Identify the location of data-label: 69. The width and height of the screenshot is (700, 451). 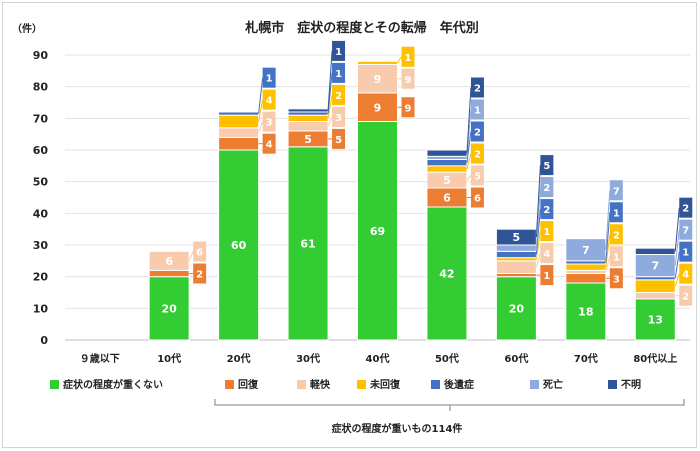
(377, 231).